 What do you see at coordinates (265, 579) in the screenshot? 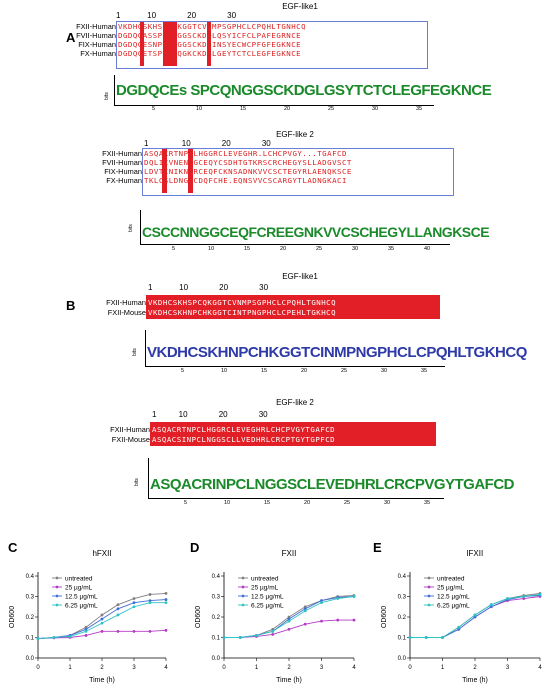
I see `legend-label: untreated` at bounding box center [265, 579].